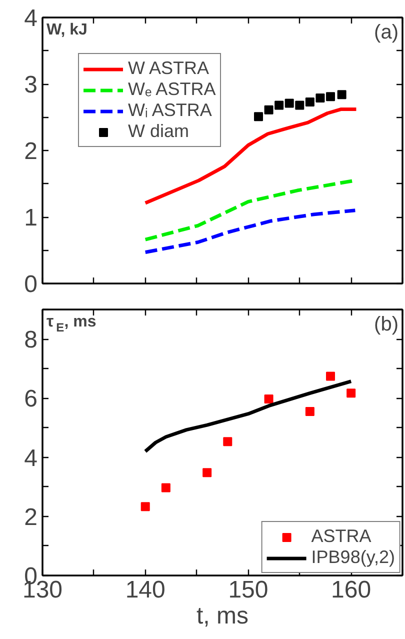  What do you see at coordinates (248, 590) in the screenshot?
I see `x-tick-label: 150` at bounding box center [248, 590].